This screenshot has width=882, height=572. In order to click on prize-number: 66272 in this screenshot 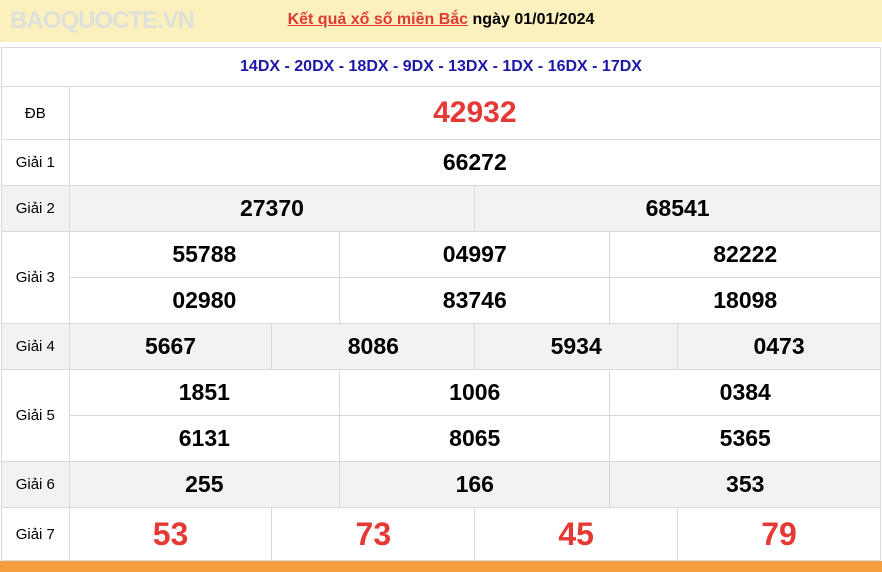, I will do `click(475, 162)`.